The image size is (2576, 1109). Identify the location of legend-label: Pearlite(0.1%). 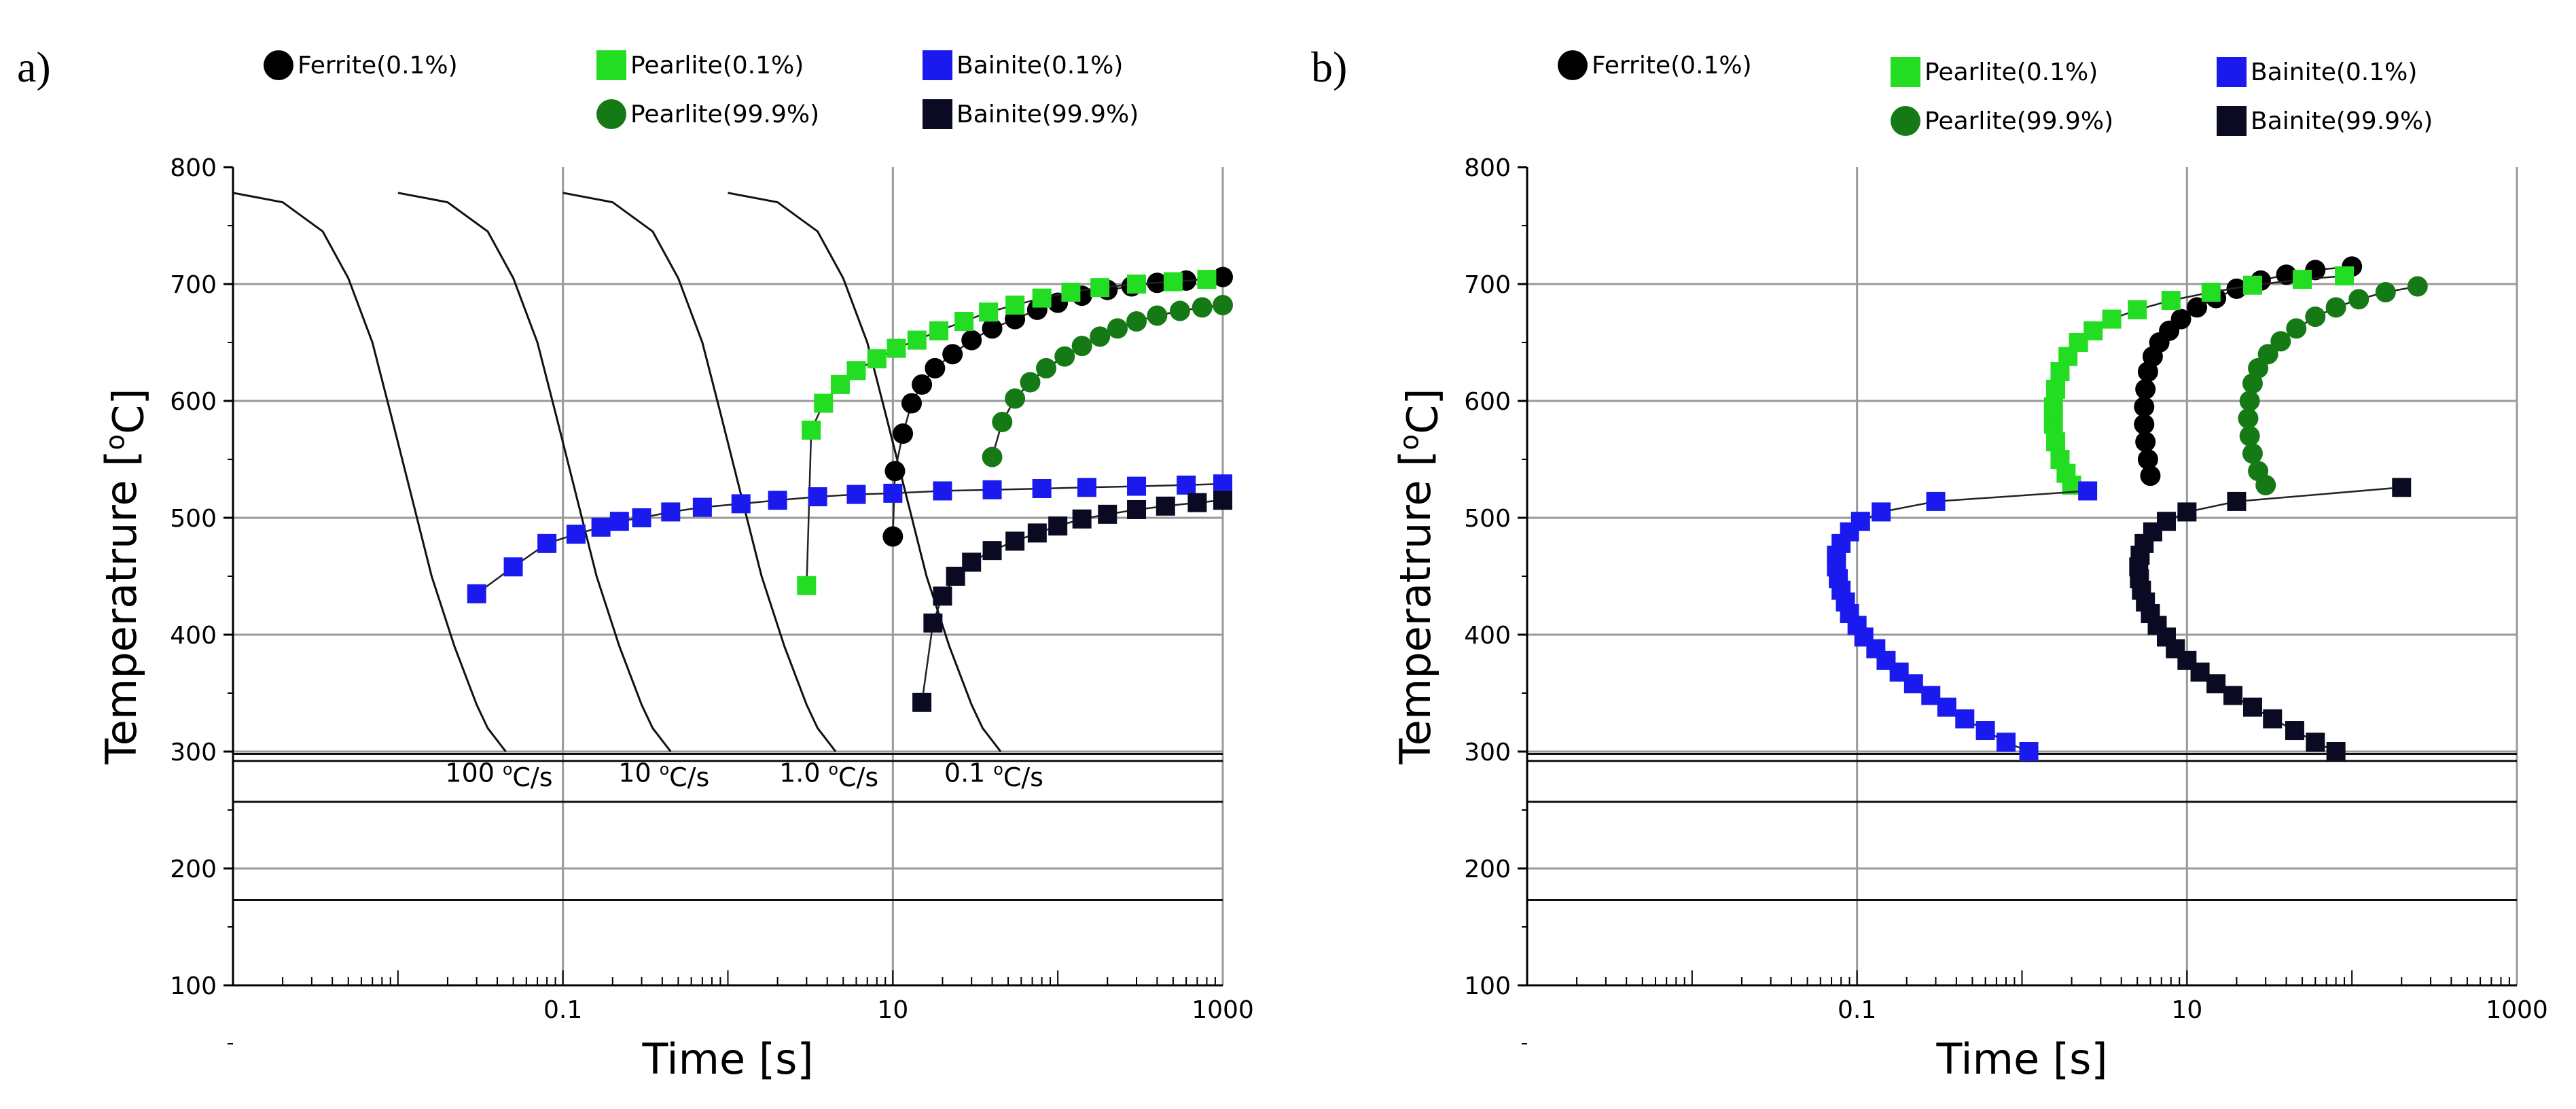
(2011, 72).